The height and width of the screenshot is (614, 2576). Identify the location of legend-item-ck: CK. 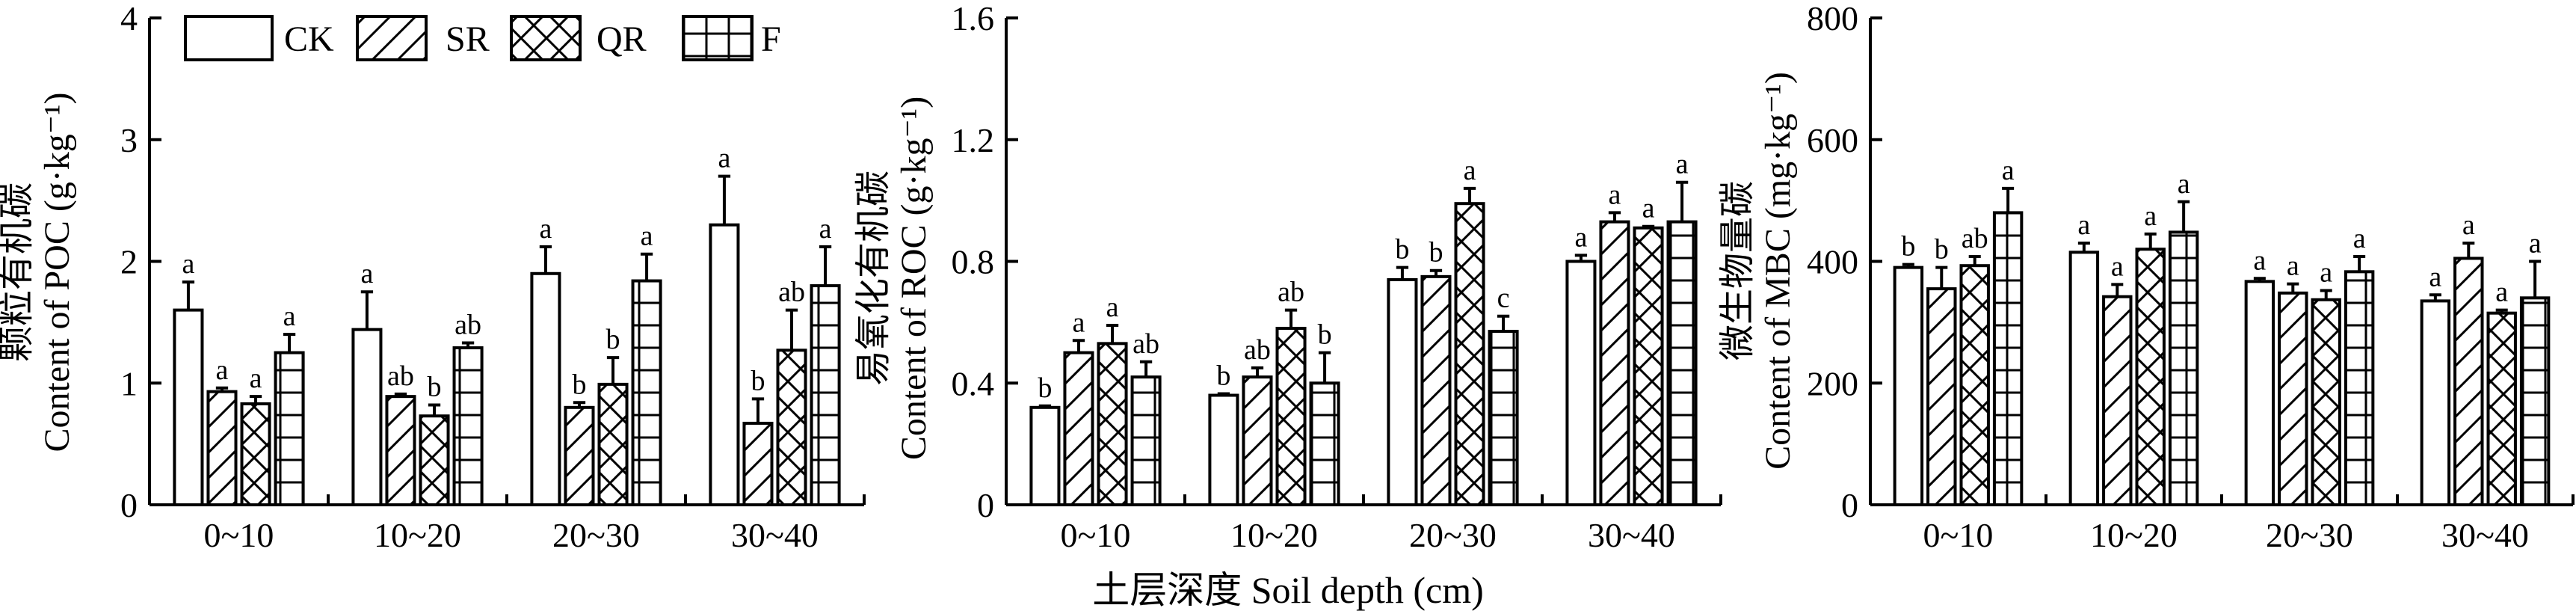
(259, 38).